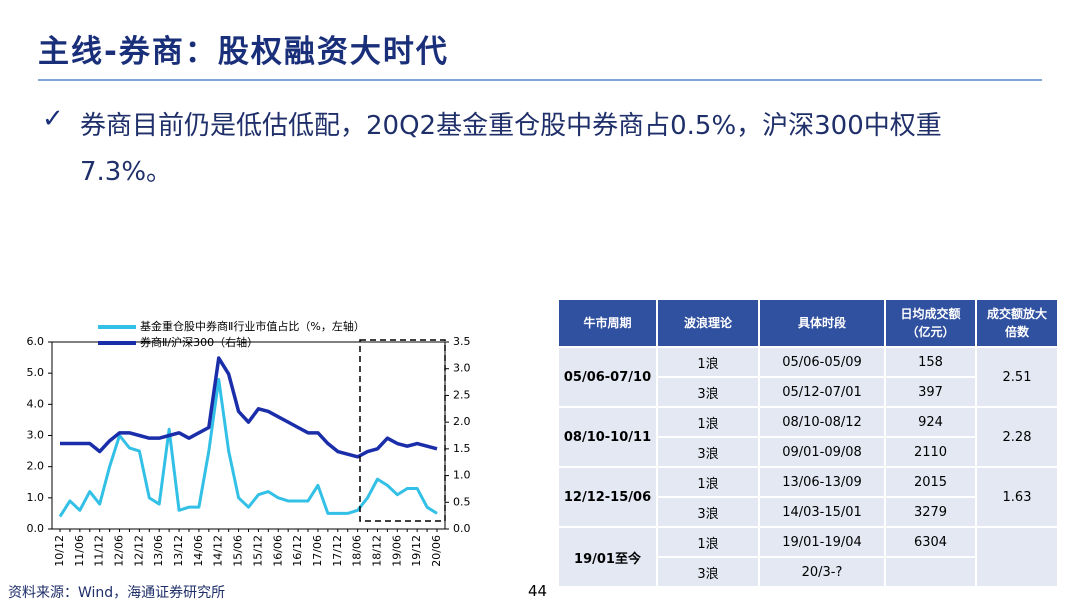 Image resolution: width=1080 pixels, height=608 pixels. I want to click on table-cell, so click(930, 572).